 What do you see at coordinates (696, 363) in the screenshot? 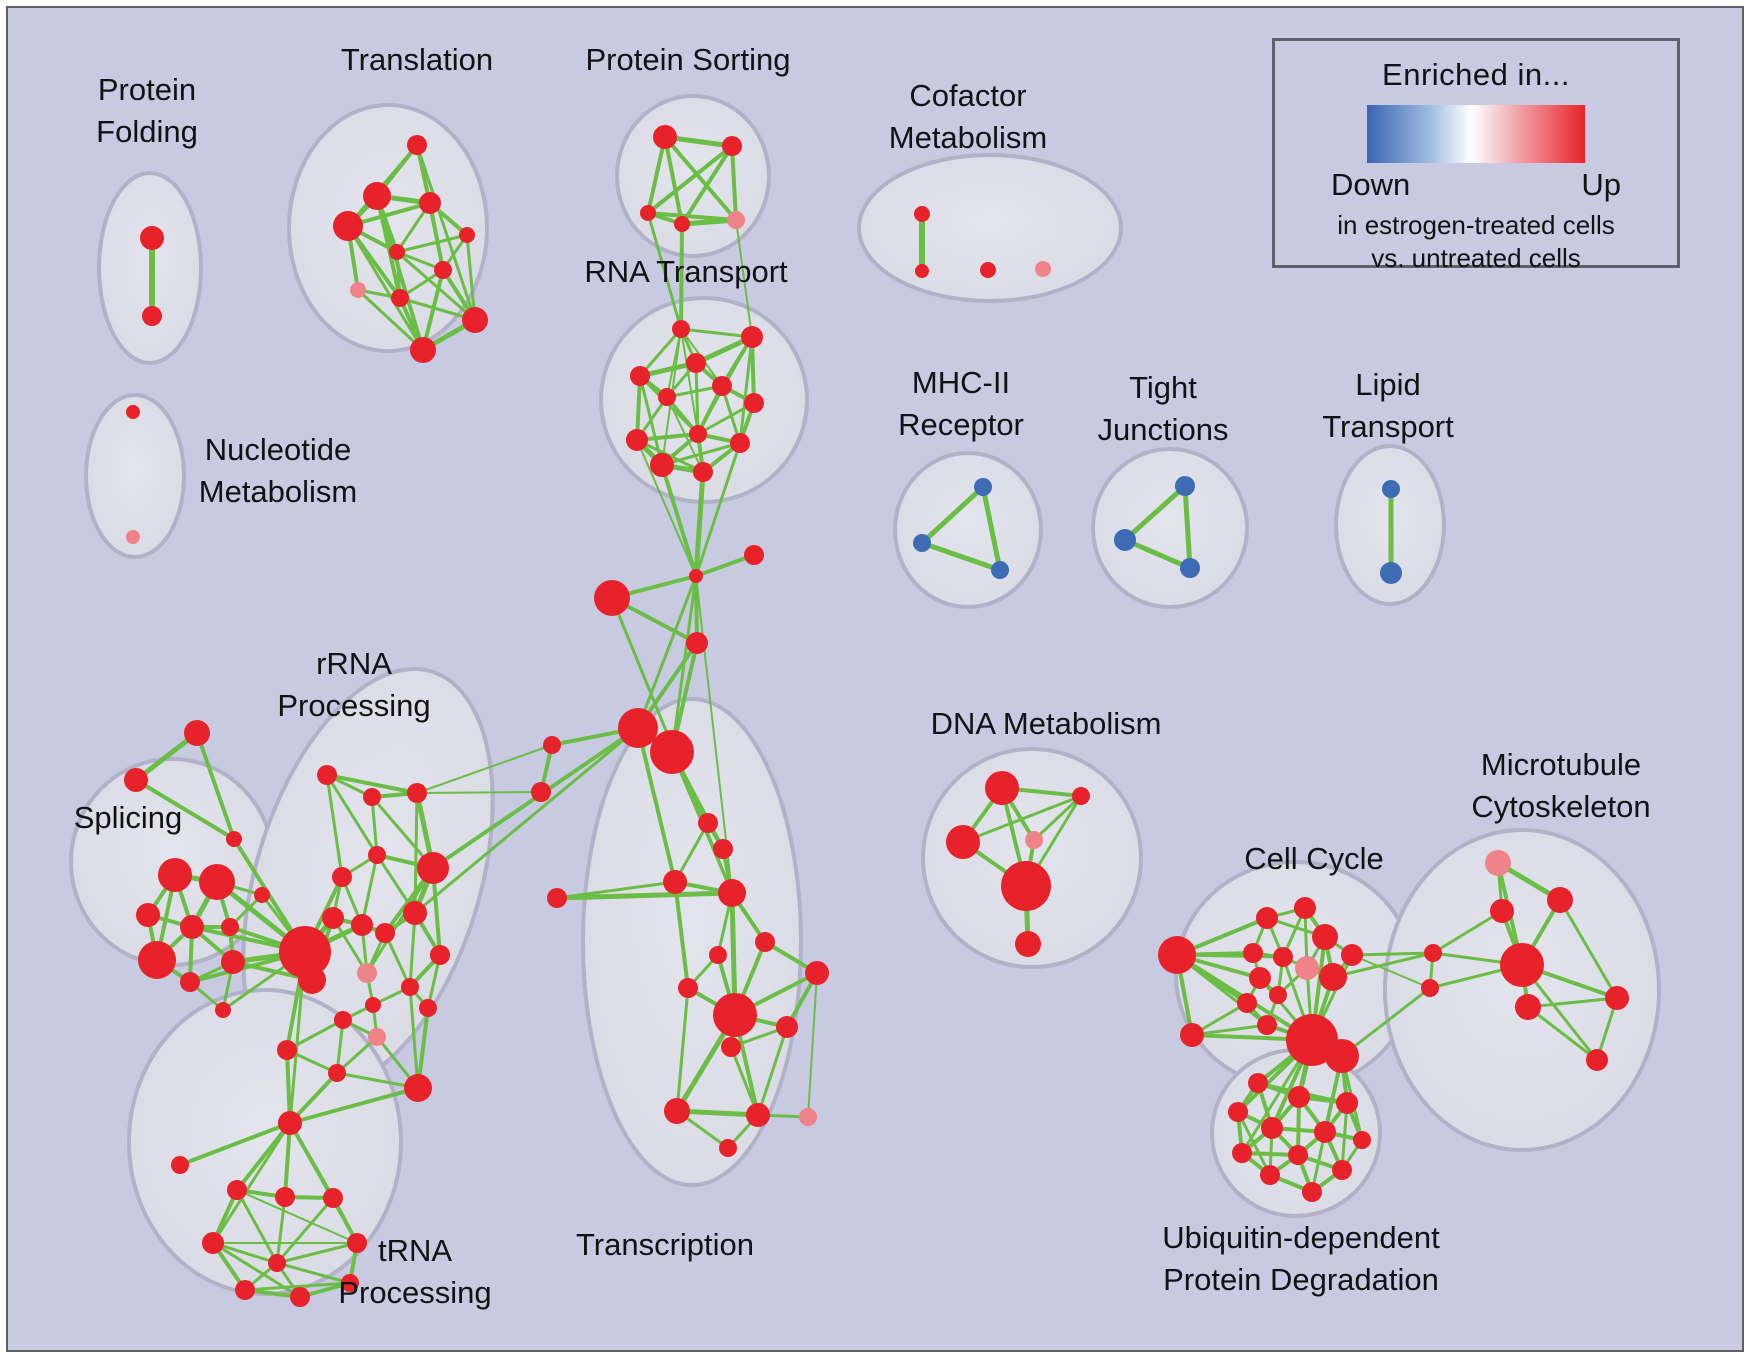
I see `network-node-r2` at bounding box center [696, 363].